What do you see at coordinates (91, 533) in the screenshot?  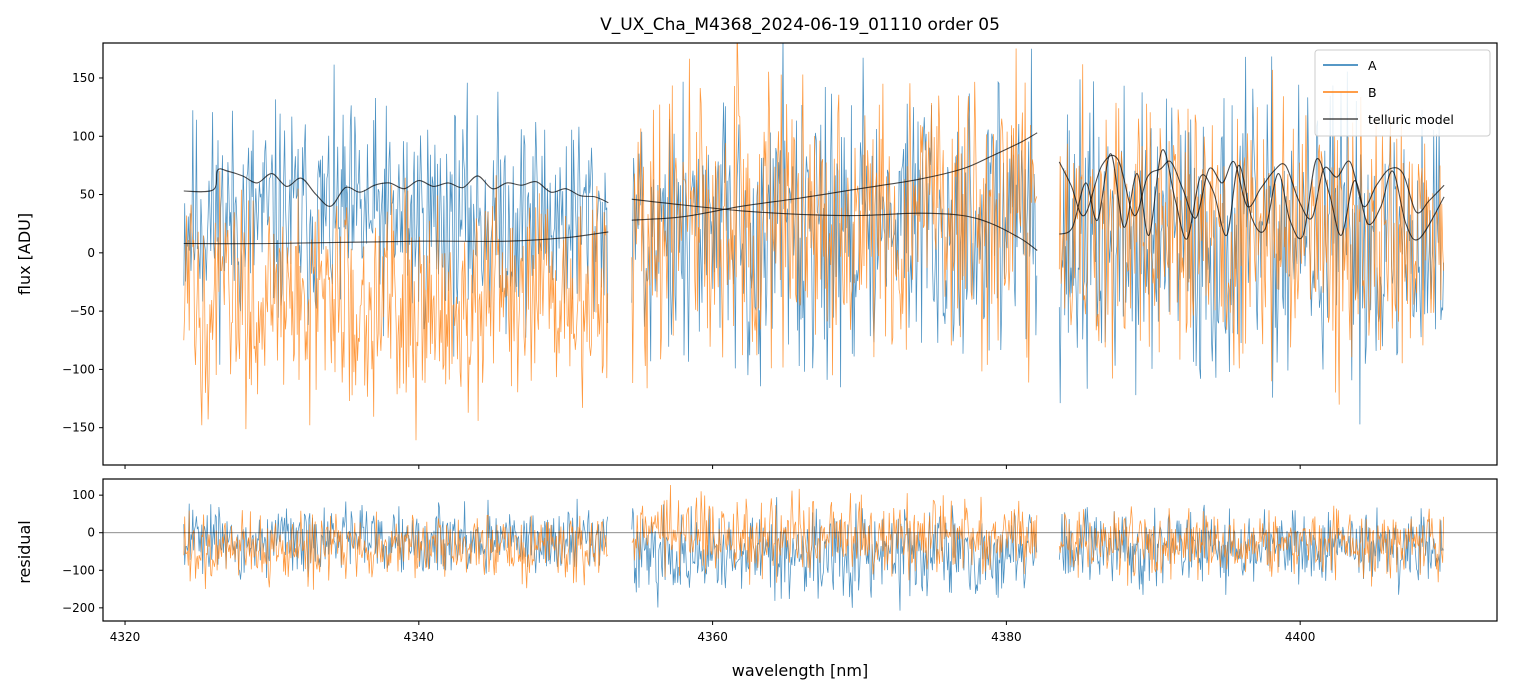 I see `residual-y-tick-label: 0` at bounding box center [91, 533].